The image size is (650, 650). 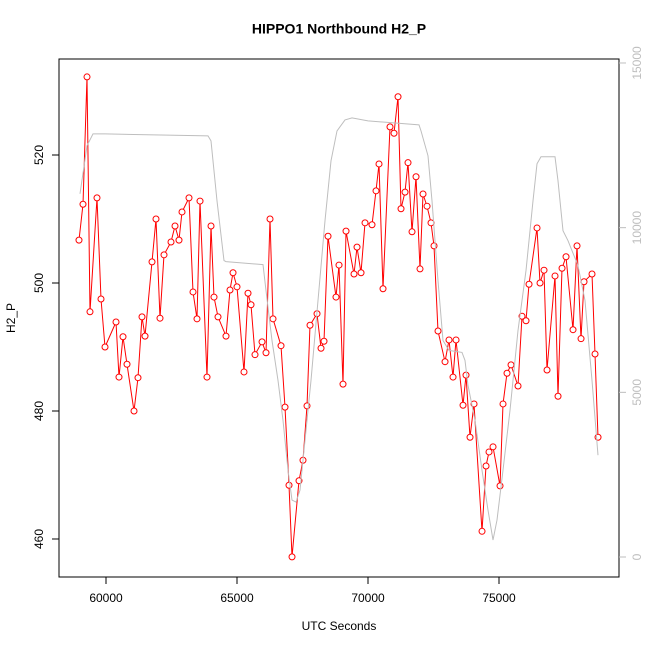 What do you see at coordinates (339, 626) in the screenshot?
I see `x-axis-label: UTC Seconds` at bounding box center [339, 626].